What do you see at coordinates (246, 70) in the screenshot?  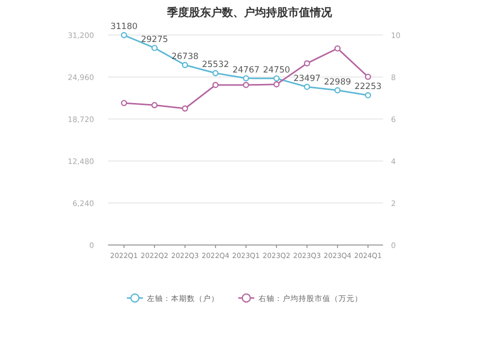 I see `data-label: 24767` at bounding box center [246, 70].